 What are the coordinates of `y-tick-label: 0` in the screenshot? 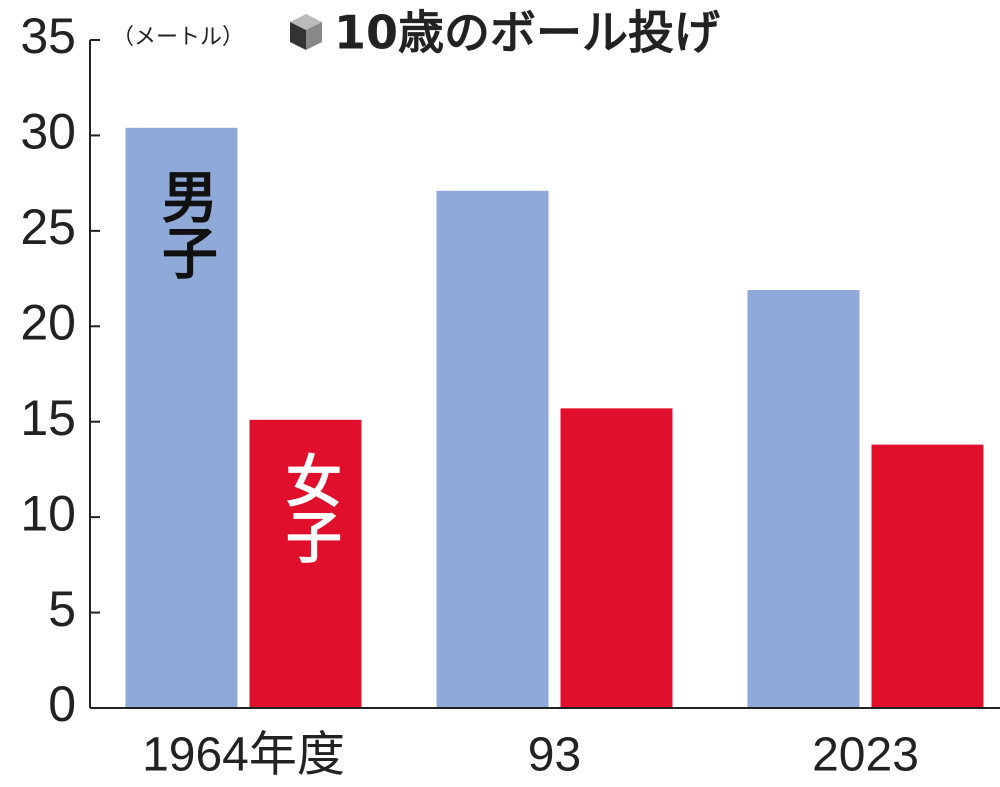 It's located at (62, 704).